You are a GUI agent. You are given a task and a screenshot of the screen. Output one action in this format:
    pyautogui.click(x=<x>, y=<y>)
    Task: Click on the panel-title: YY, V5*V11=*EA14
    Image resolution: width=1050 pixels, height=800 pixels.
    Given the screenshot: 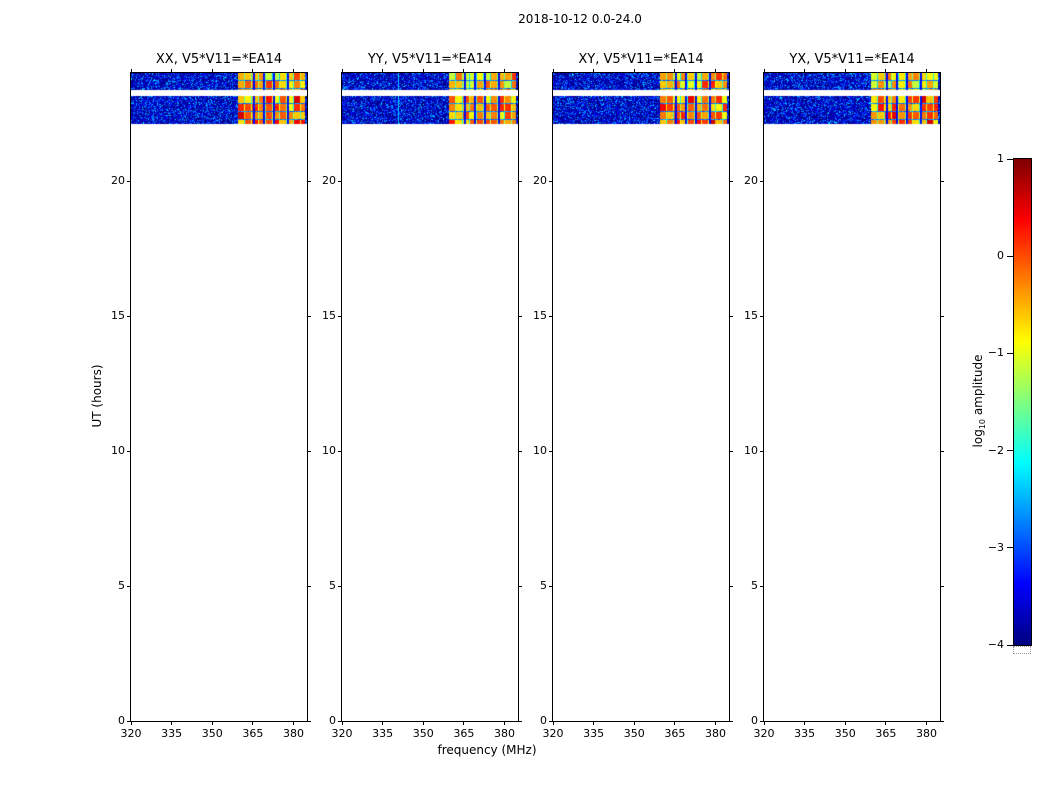 What is the action you would take?
    pyautogui.click(x=430, y=59)
    